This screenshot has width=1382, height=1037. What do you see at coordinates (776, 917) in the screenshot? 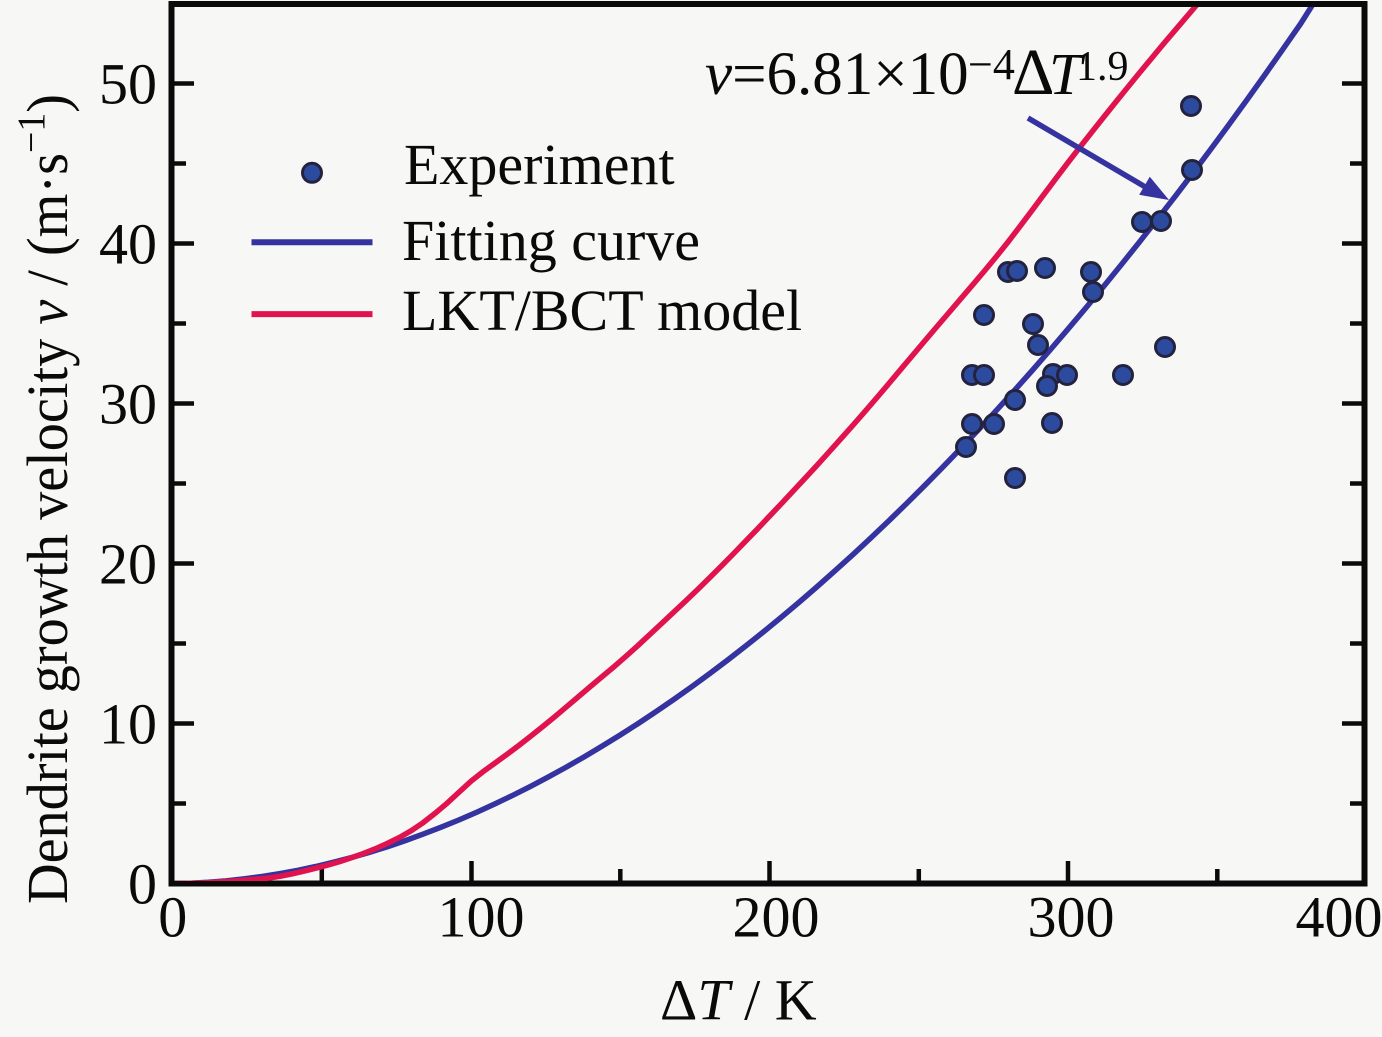
I see `svg-text: 200` at bounding box center [776, 917].